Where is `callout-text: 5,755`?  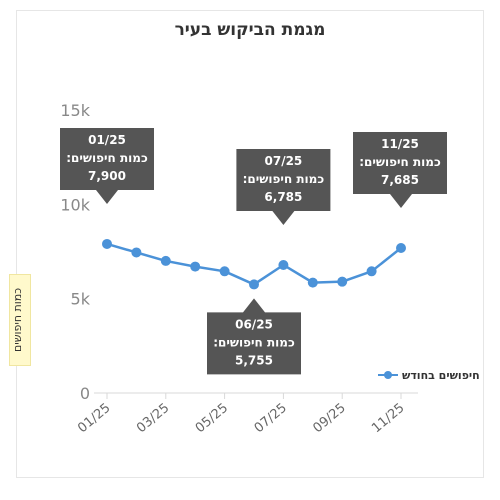
callout-text: 5,755 is located at coordinates (254, 360).